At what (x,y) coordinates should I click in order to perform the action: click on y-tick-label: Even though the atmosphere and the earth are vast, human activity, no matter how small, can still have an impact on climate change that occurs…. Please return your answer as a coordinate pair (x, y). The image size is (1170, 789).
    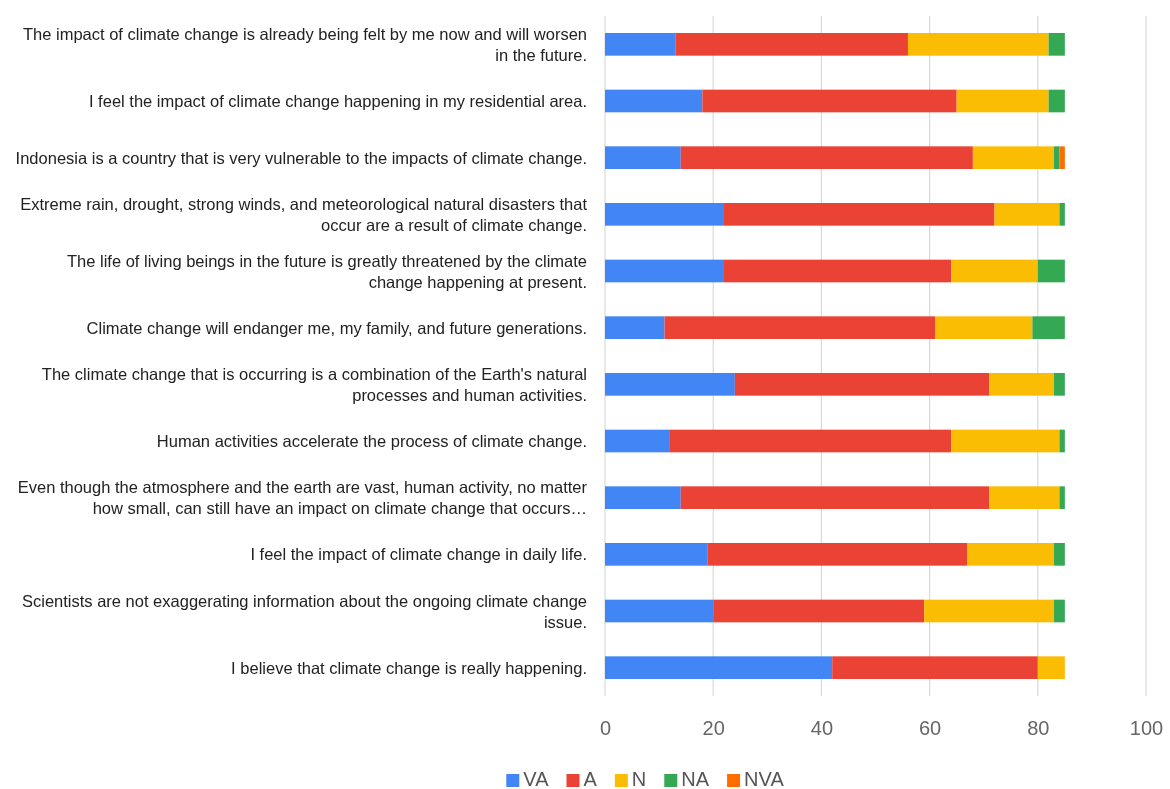
    Looking at the image, I should click on (302, 498).